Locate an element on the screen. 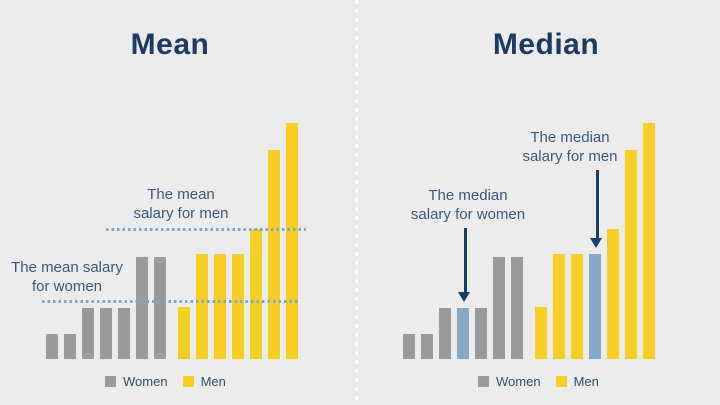 The height and width of the screenshot is (405, 720). legend-mean: Women Men is located at coordinates (165, 381).